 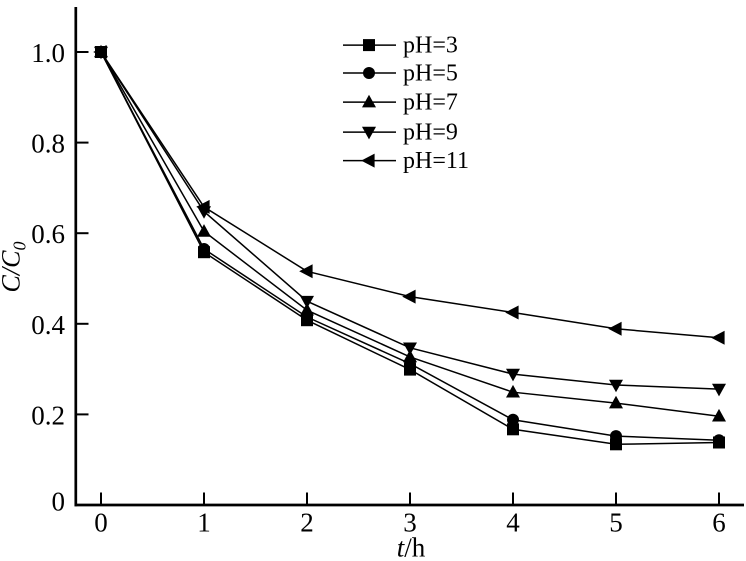 What do you see at coordinates (410, 523) in the screenshot?
I see `svg-text: 3` at bounding box center [410, 523].